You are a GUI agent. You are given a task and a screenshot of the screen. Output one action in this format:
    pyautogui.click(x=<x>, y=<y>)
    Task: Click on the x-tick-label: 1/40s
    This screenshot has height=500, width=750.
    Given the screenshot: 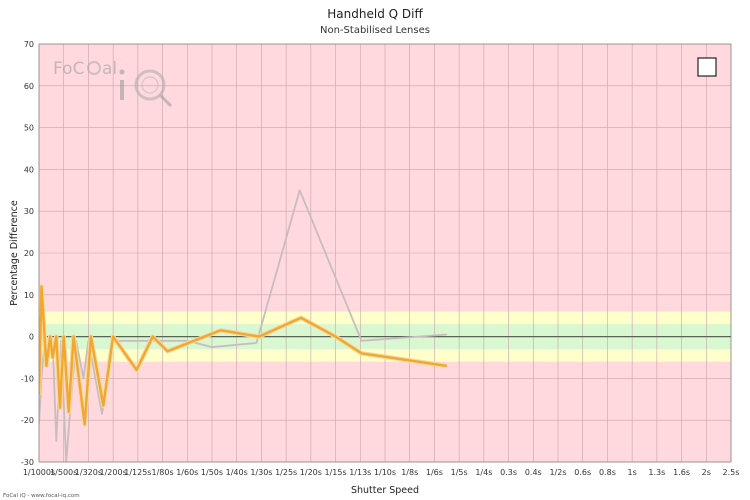 What is the action you would take?
    pyautogui.click(x=237, y=472)
    